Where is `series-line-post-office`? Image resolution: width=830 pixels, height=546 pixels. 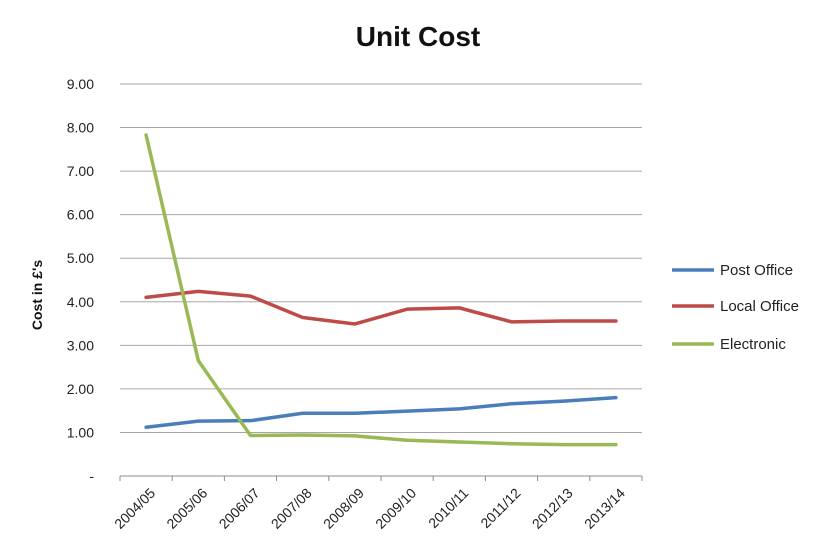 series-line-post-office is located at coordinates (381, 412).